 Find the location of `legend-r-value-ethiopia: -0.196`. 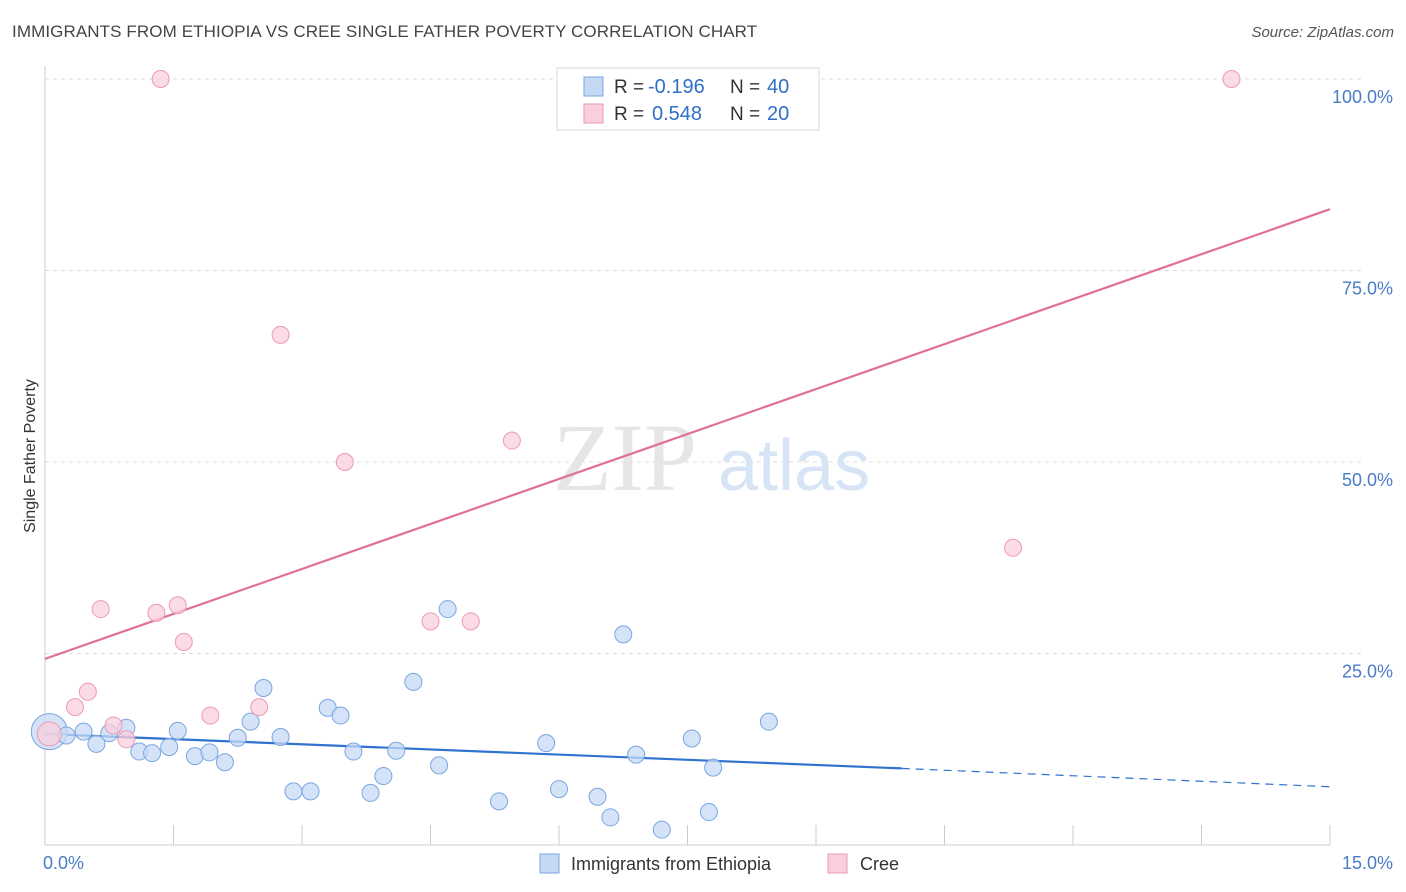

legend-r-value-ethiopia: -0.196 is located at coordinates (676, 87).